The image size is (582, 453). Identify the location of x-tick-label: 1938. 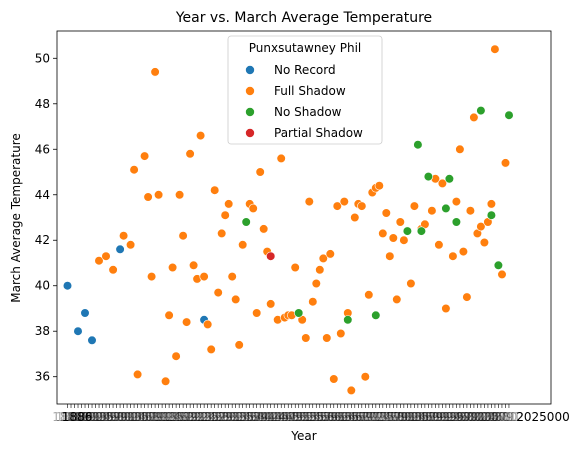
(249, 417).